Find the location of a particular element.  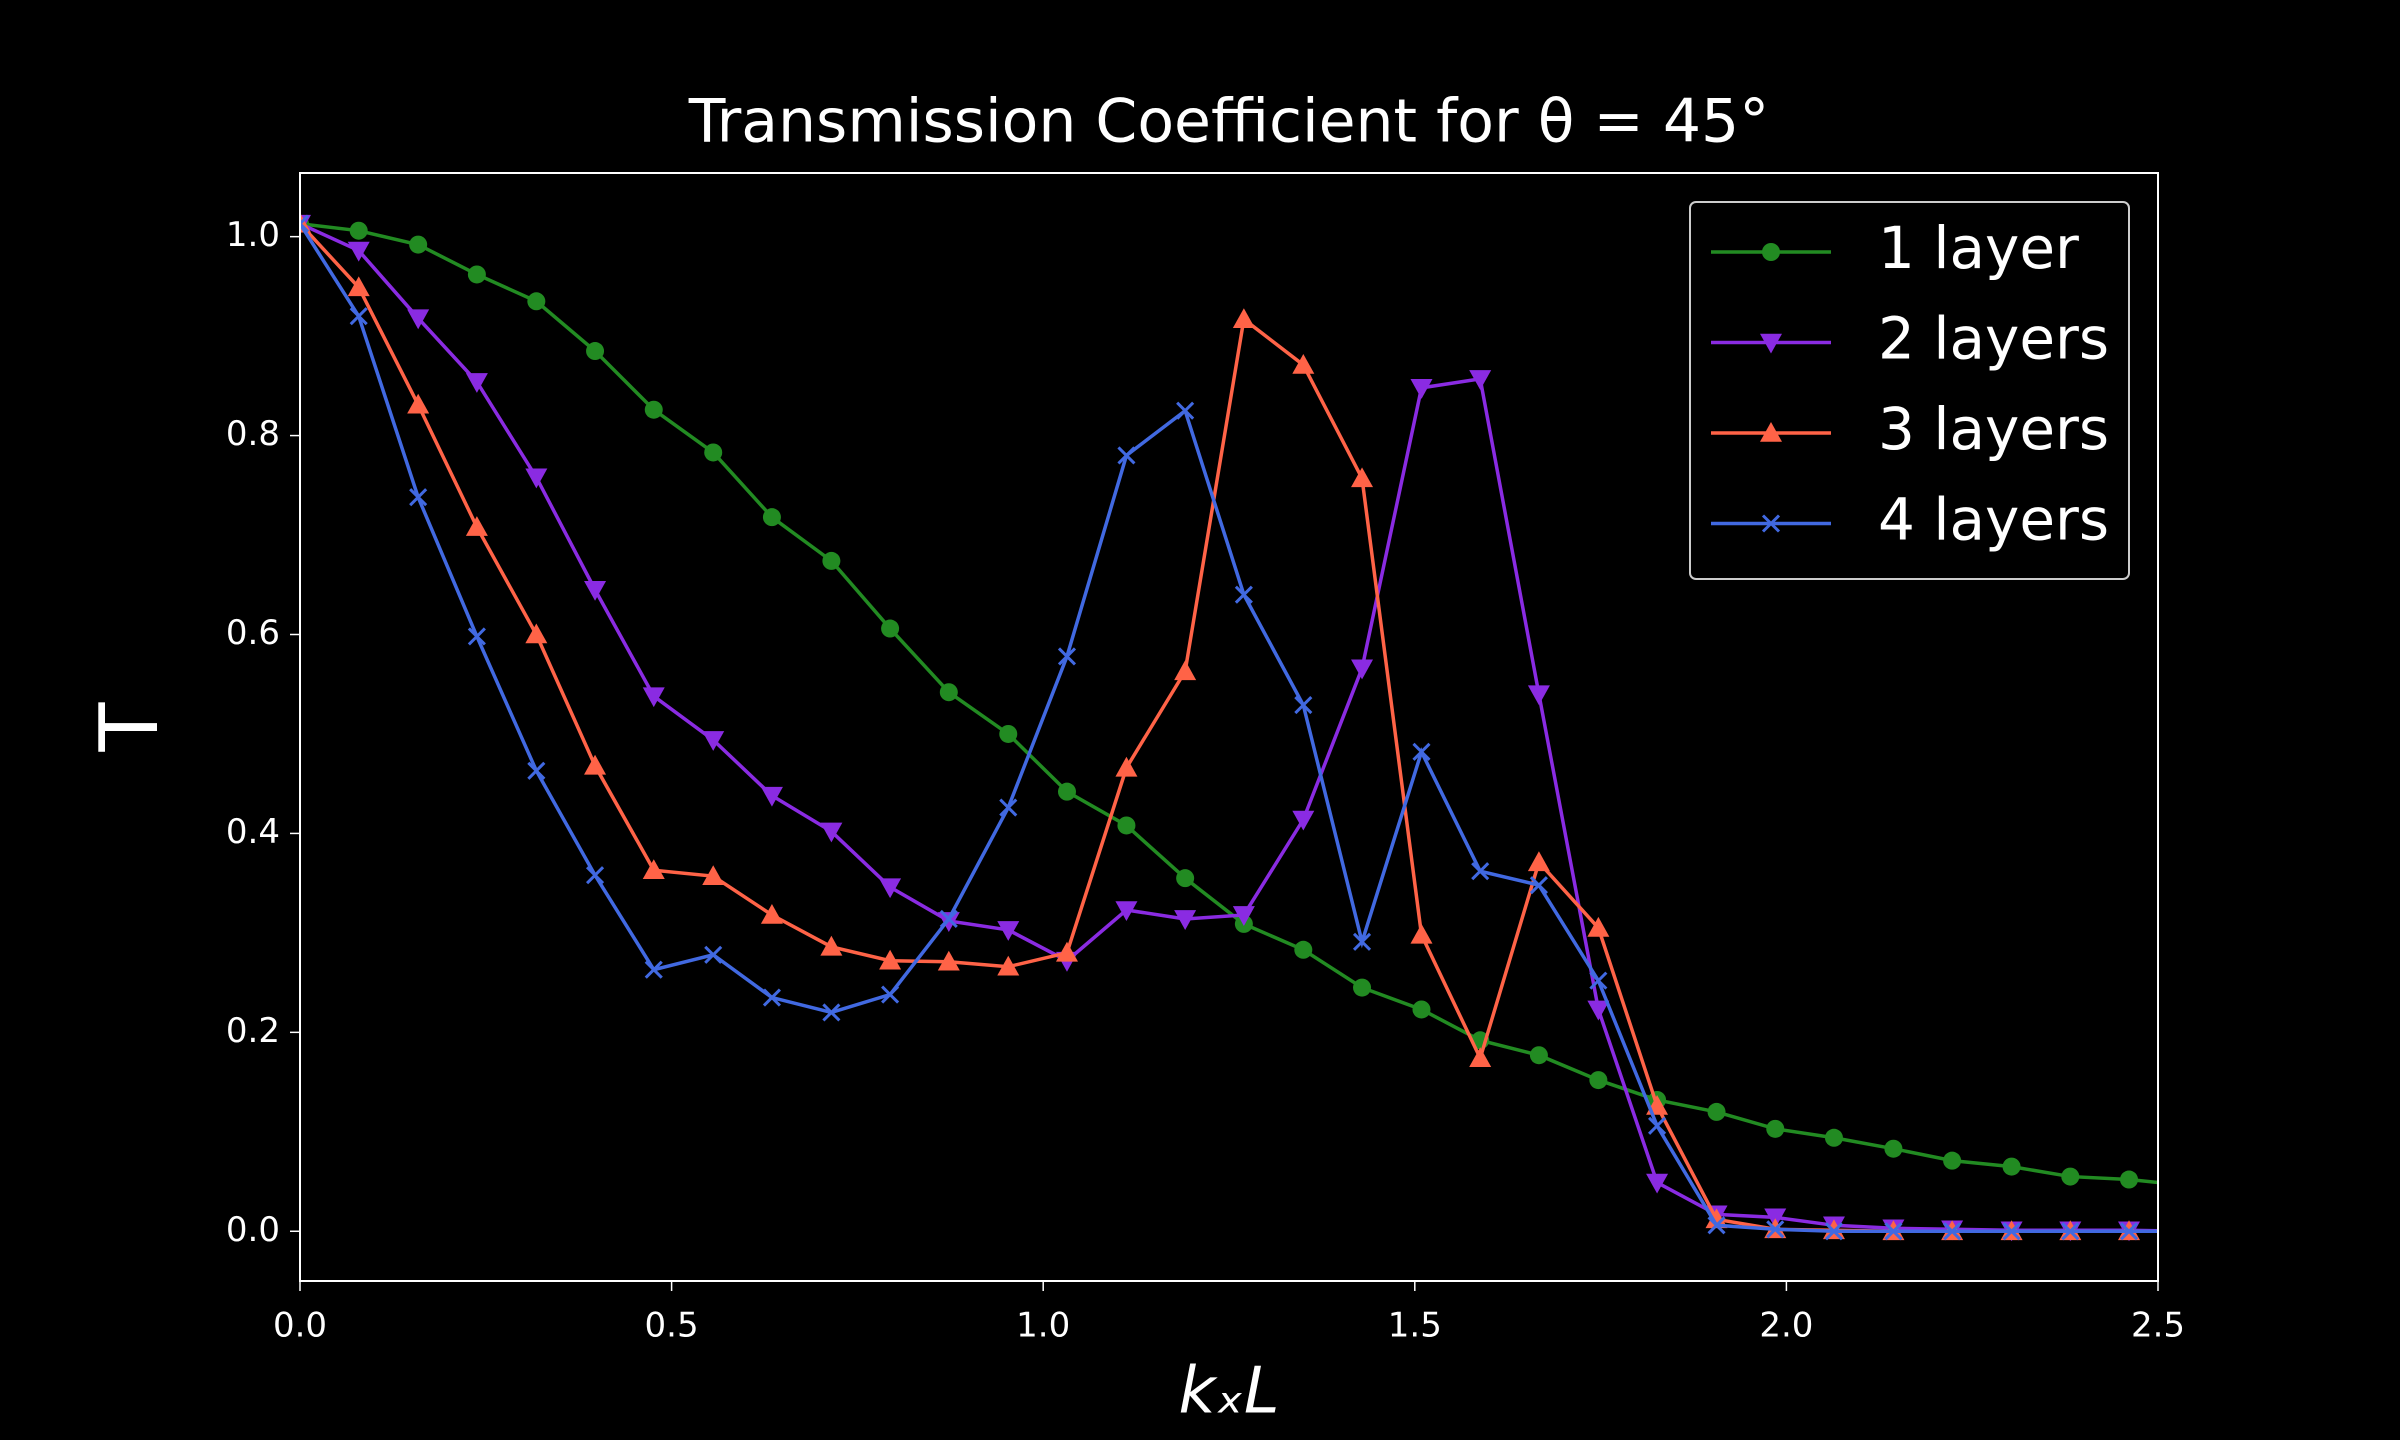

legend-label: 4 layers is located at coordinates (1993, 520).